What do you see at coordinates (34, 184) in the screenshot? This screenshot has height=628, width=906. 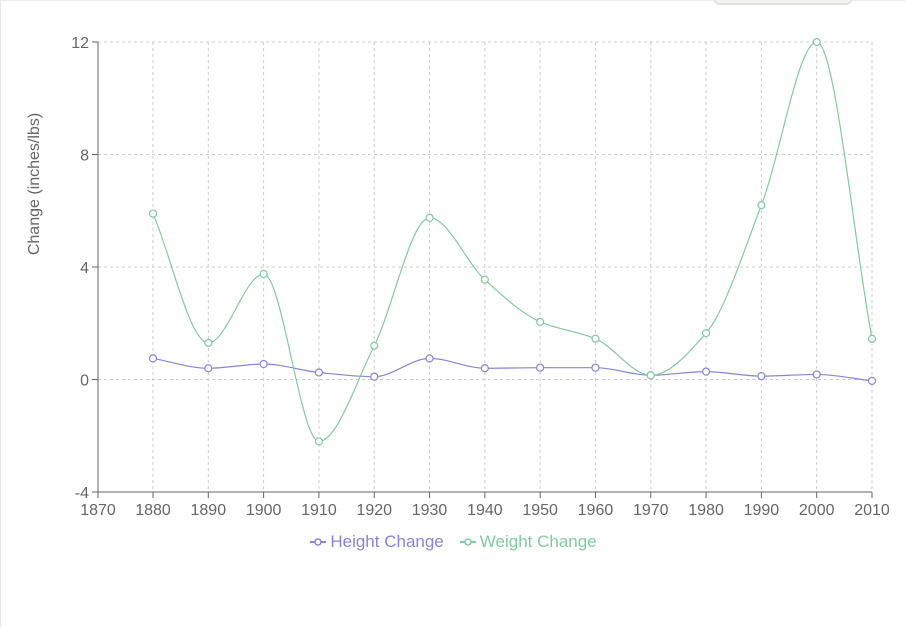 I see `y-axis-label: Change (inches/lbs)` at bounding box center [34, 184].